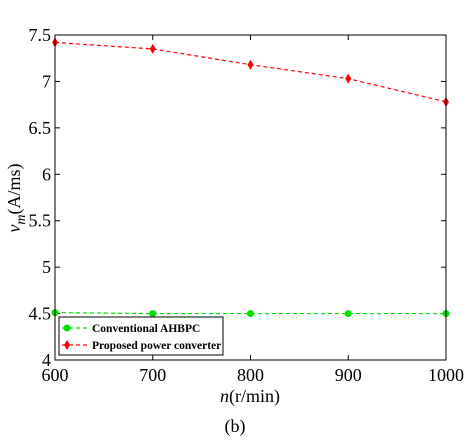 Image resolution: width=471 pixels, height=440 pixels. What do you see at coordinates (250, 72) in the screenshot?
I see `series-line-proposed` at bounding box center [250, 72].